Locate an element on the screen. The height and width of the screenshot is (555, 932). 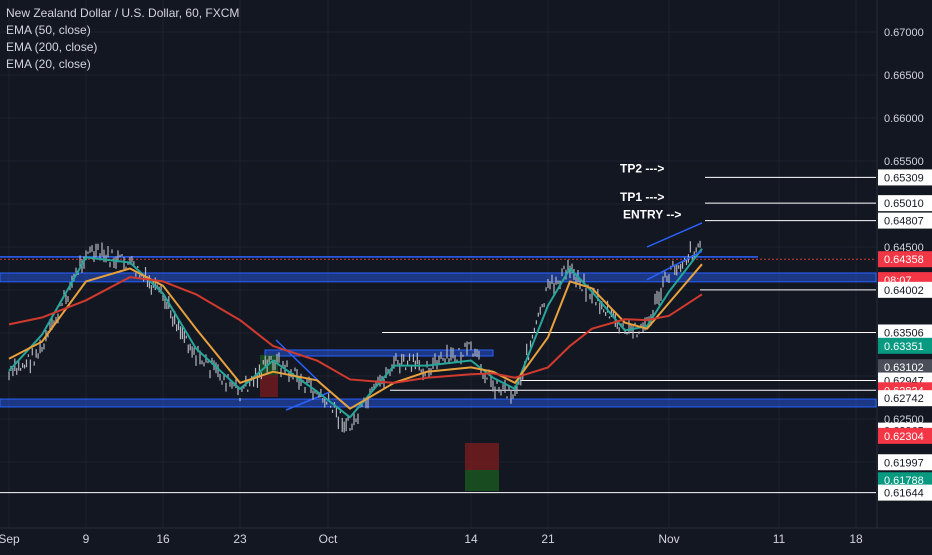
time-axis-background is located at coordinates (466, 539).